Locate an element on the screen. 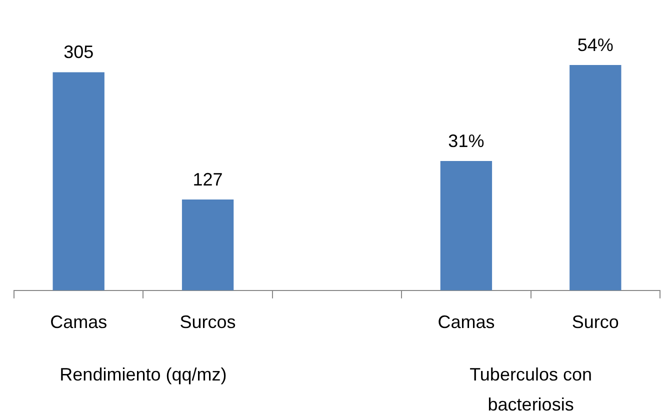 This screenshot has height=418, width=670. text: Rendimiento (qq/mz) is located at coordinates (143, 374).